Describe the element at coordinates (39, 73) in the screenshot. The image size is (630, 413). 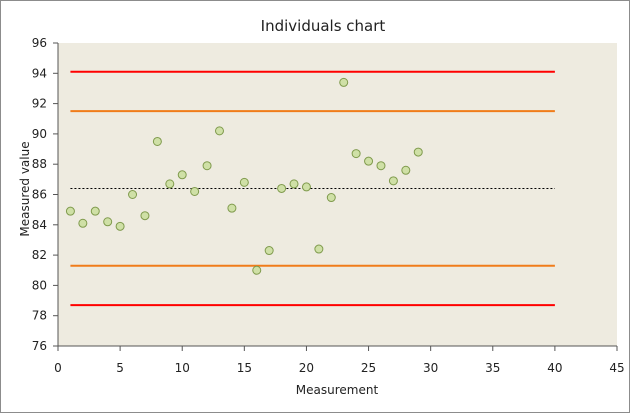
I see `y-tick-label: 94` at that location.